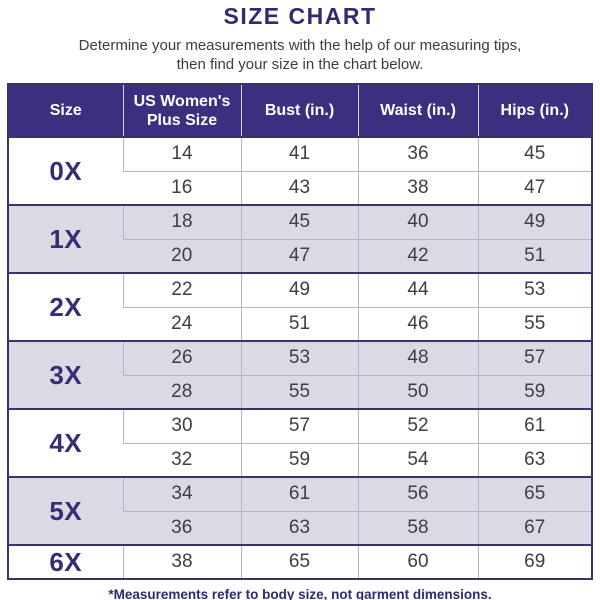  I want to click on measurement-value: 44, so click(417, 289).